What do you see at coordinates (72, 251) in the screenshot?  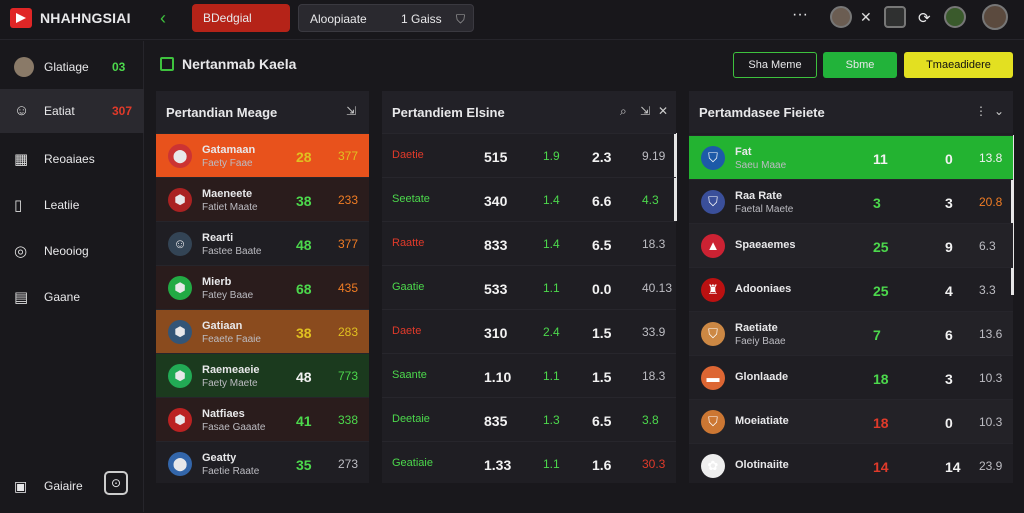 I see `sidebar-item-4: ◎ Neooiog` at bounding box center [72, 251].